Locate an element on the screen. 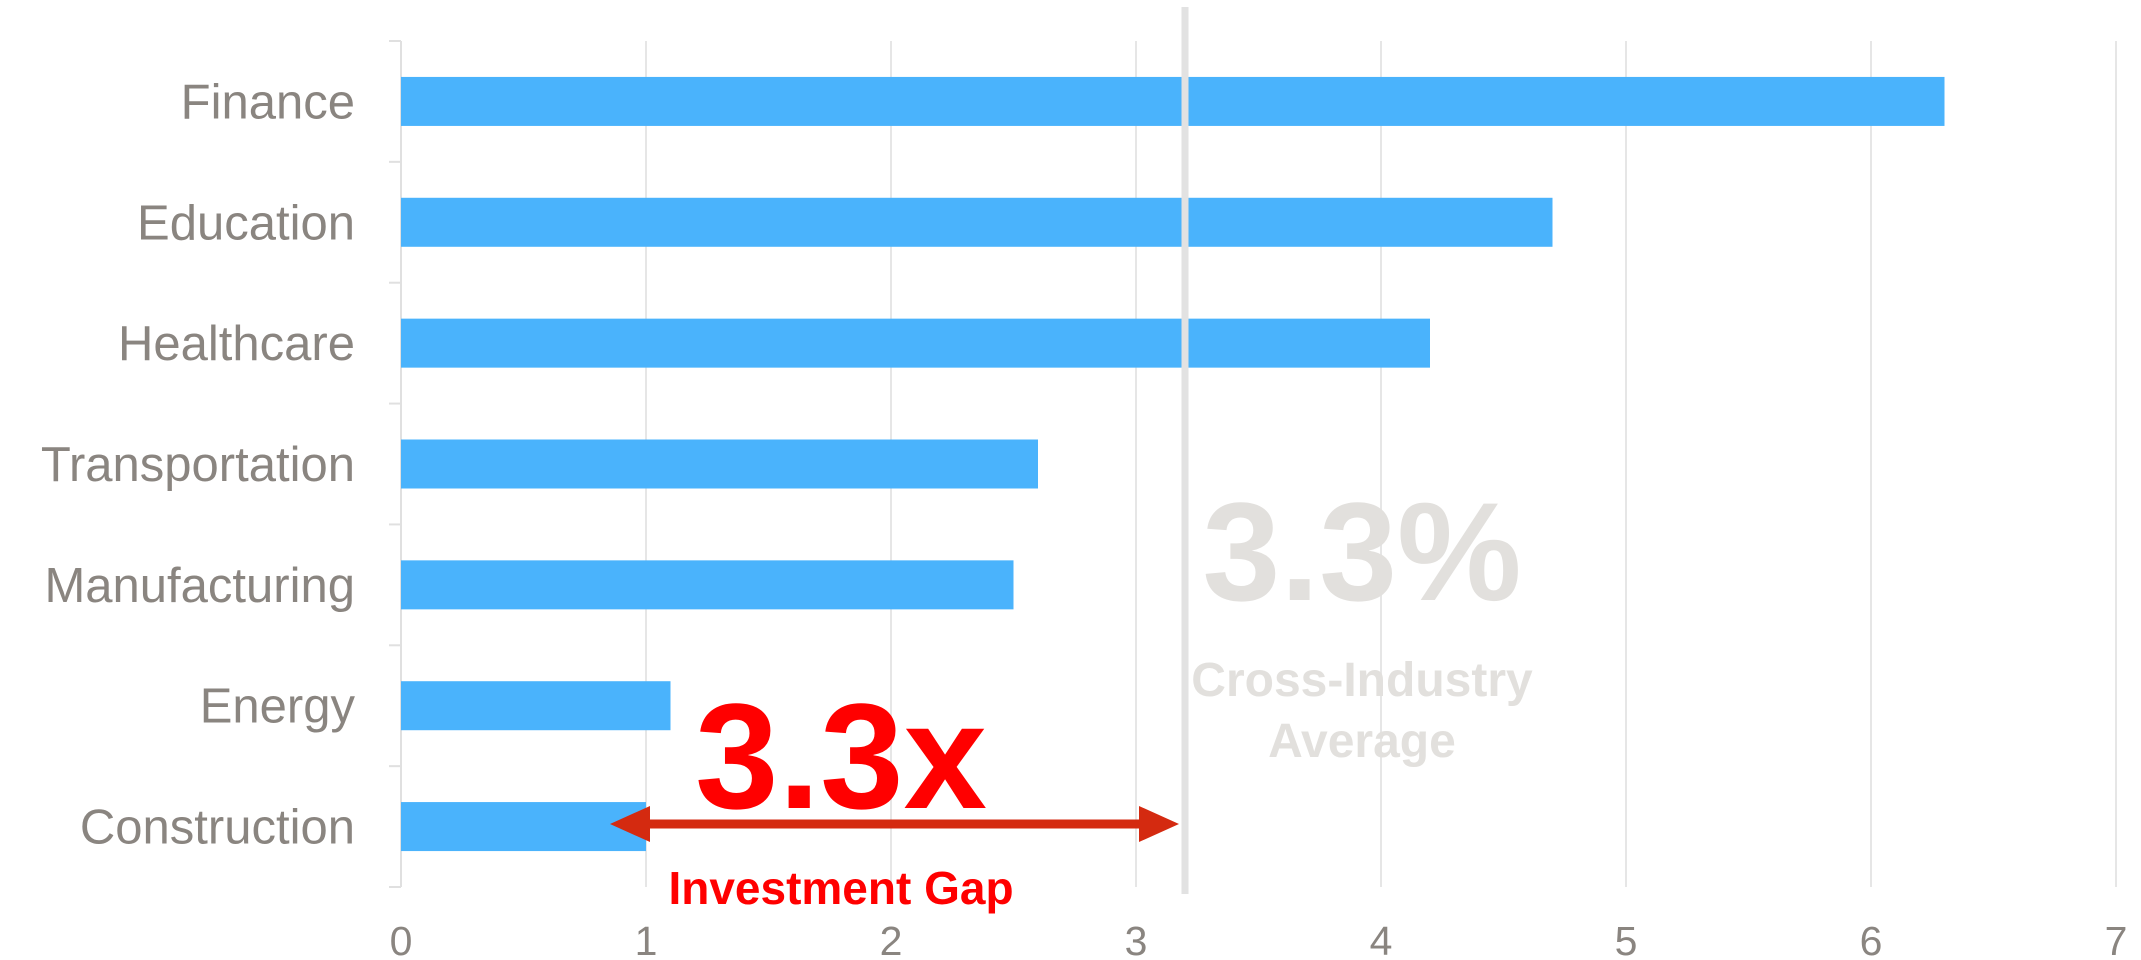  gap-caption: Investment Gap is located at coordinates (840, 888).